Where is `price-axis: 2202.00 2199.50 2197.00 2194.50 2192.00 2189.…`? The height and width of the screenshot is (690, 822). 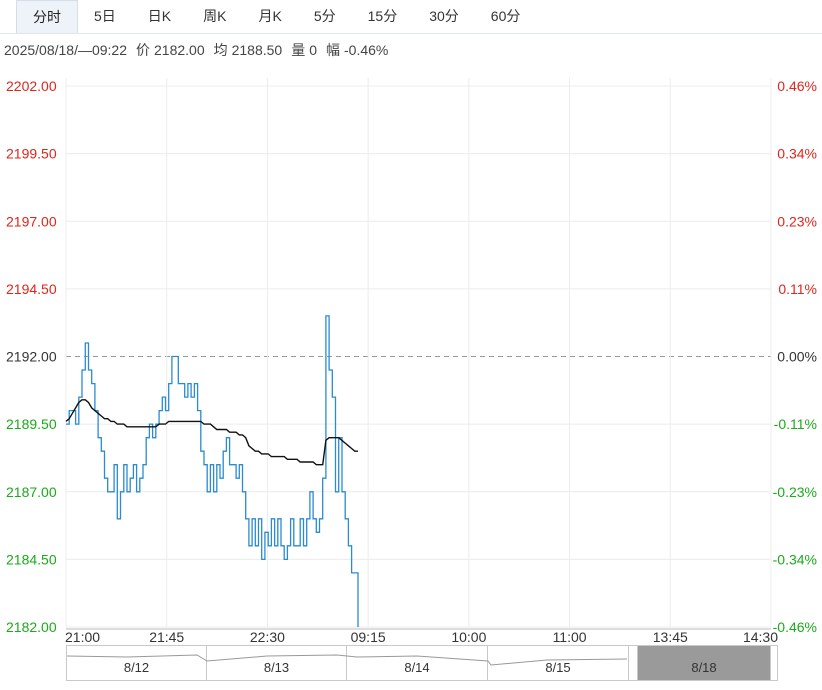
price-axis: 2202.00 2199.50 2197.00 2194.50 2192.00 2189.… is located at coordinates (31, 356).